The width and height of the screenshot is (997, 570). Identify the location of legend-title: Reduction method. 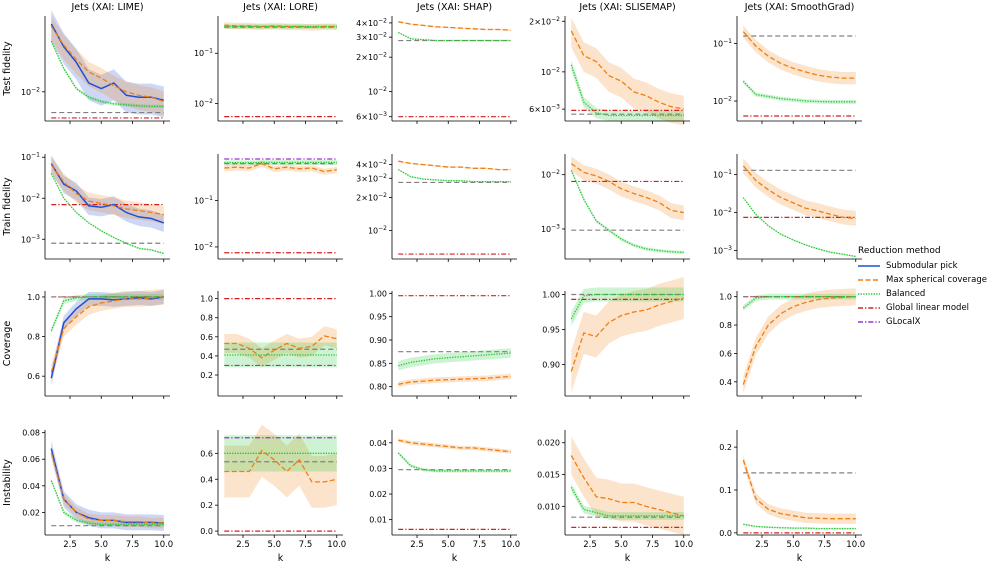
(899, 251).